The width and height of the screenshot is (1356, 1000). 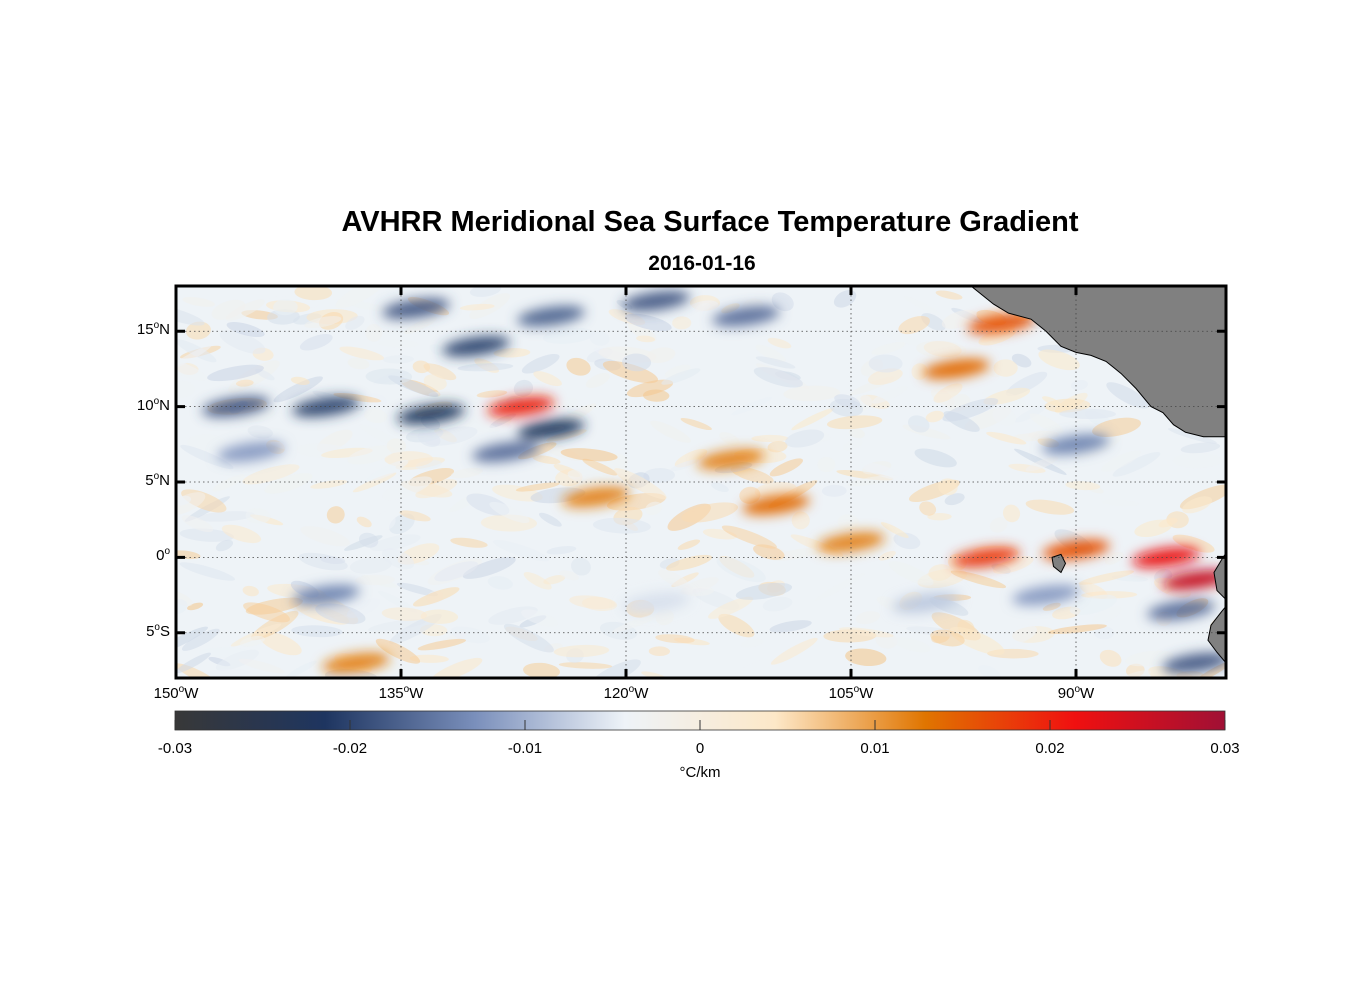 I want to click on colorbar-tick-label: 0, so click(x=700, y=748).